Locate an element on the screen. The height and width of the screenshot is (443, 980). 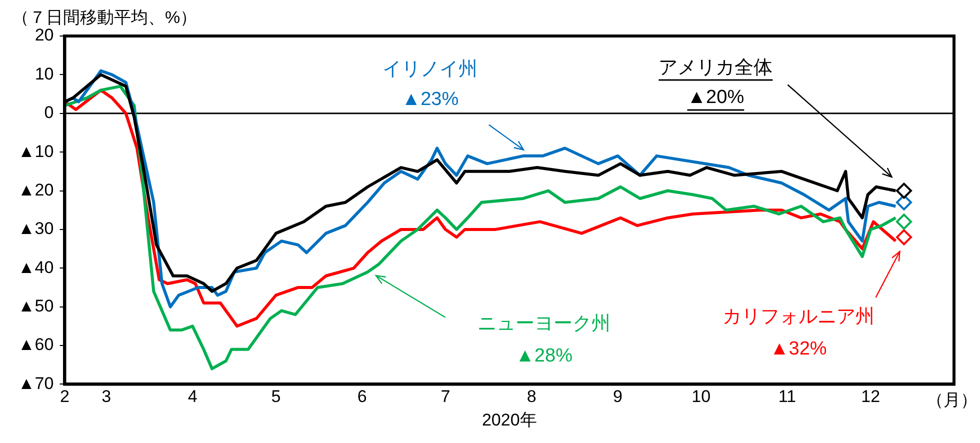
x-tick-label: 4 is located at coordinates (193, 396).